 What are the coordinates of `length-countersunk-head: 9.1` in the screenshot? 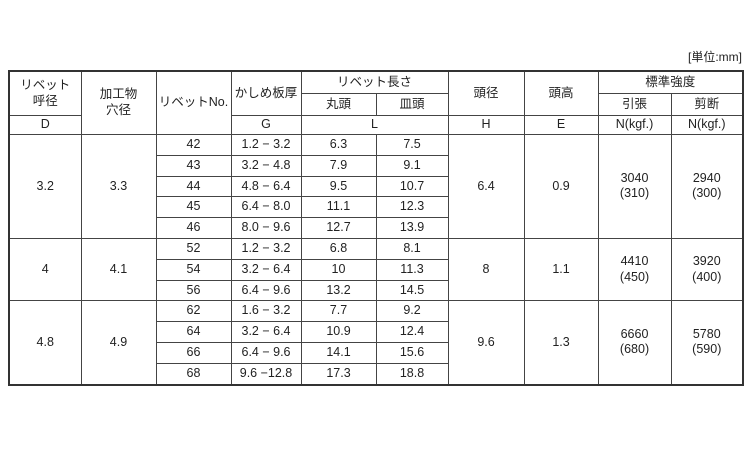 It's located at (412, 165).